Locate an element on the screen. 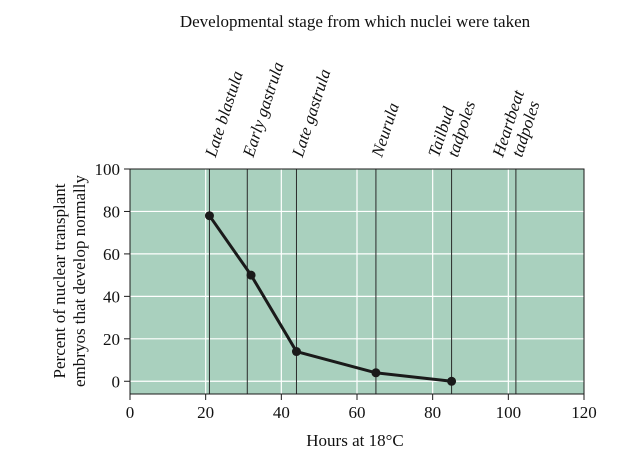  y-tick-label: 20 is located at coordinates (111, 339).